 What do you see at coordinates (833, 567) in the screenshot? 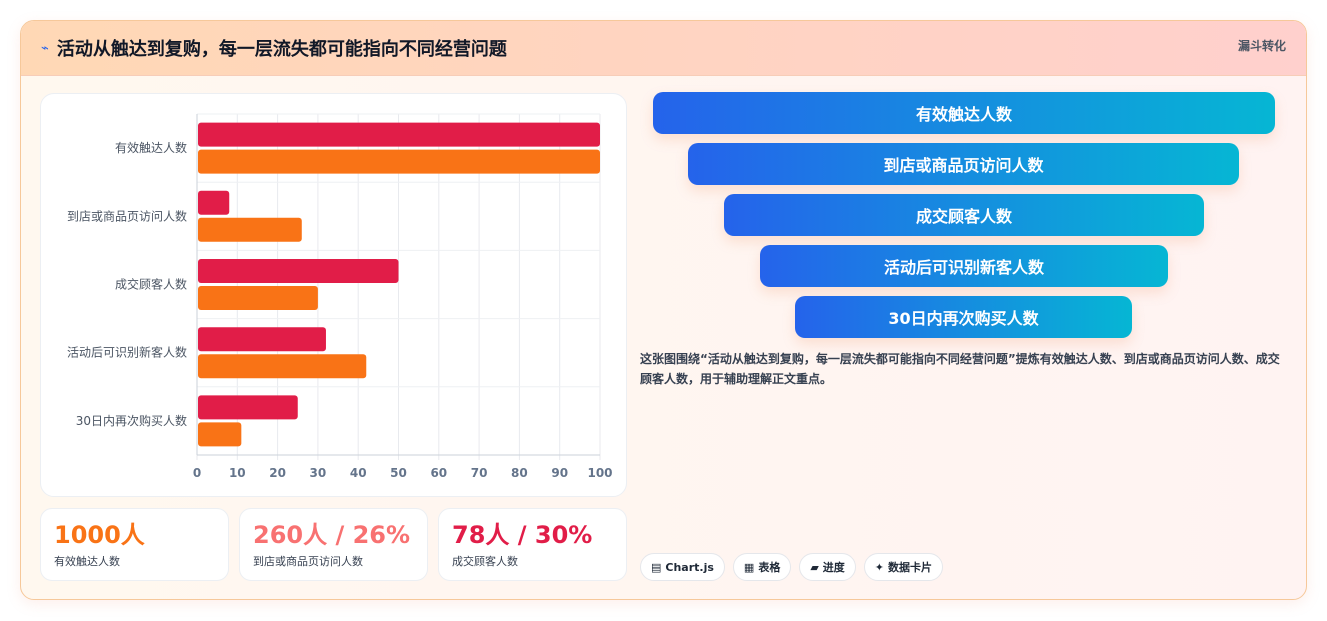
I see `chip-label: 进度` at bounding box center [833, 567].